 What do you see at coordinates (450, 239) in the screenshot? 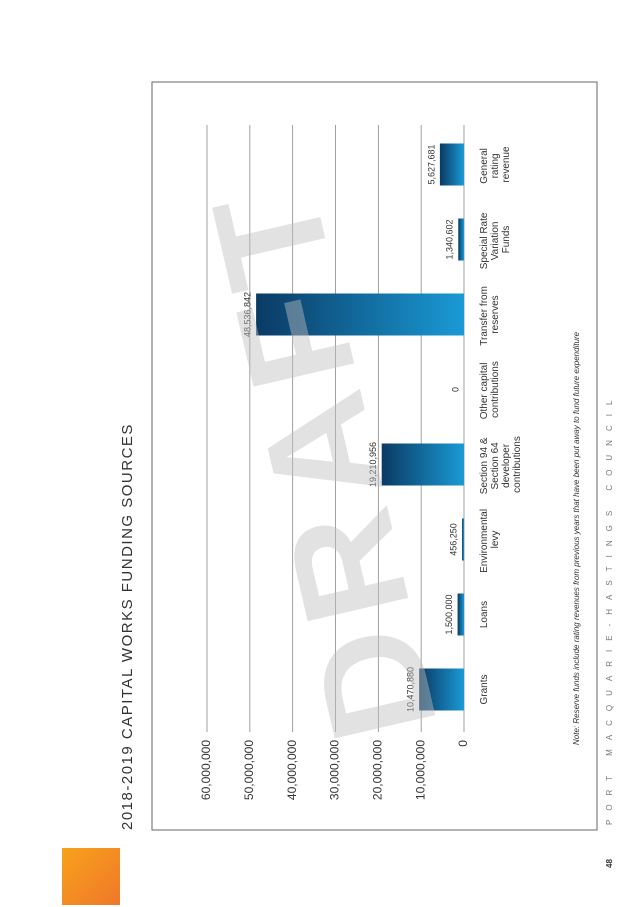
I see `value-label: 1,340,602` at bounding box center [450, 239].